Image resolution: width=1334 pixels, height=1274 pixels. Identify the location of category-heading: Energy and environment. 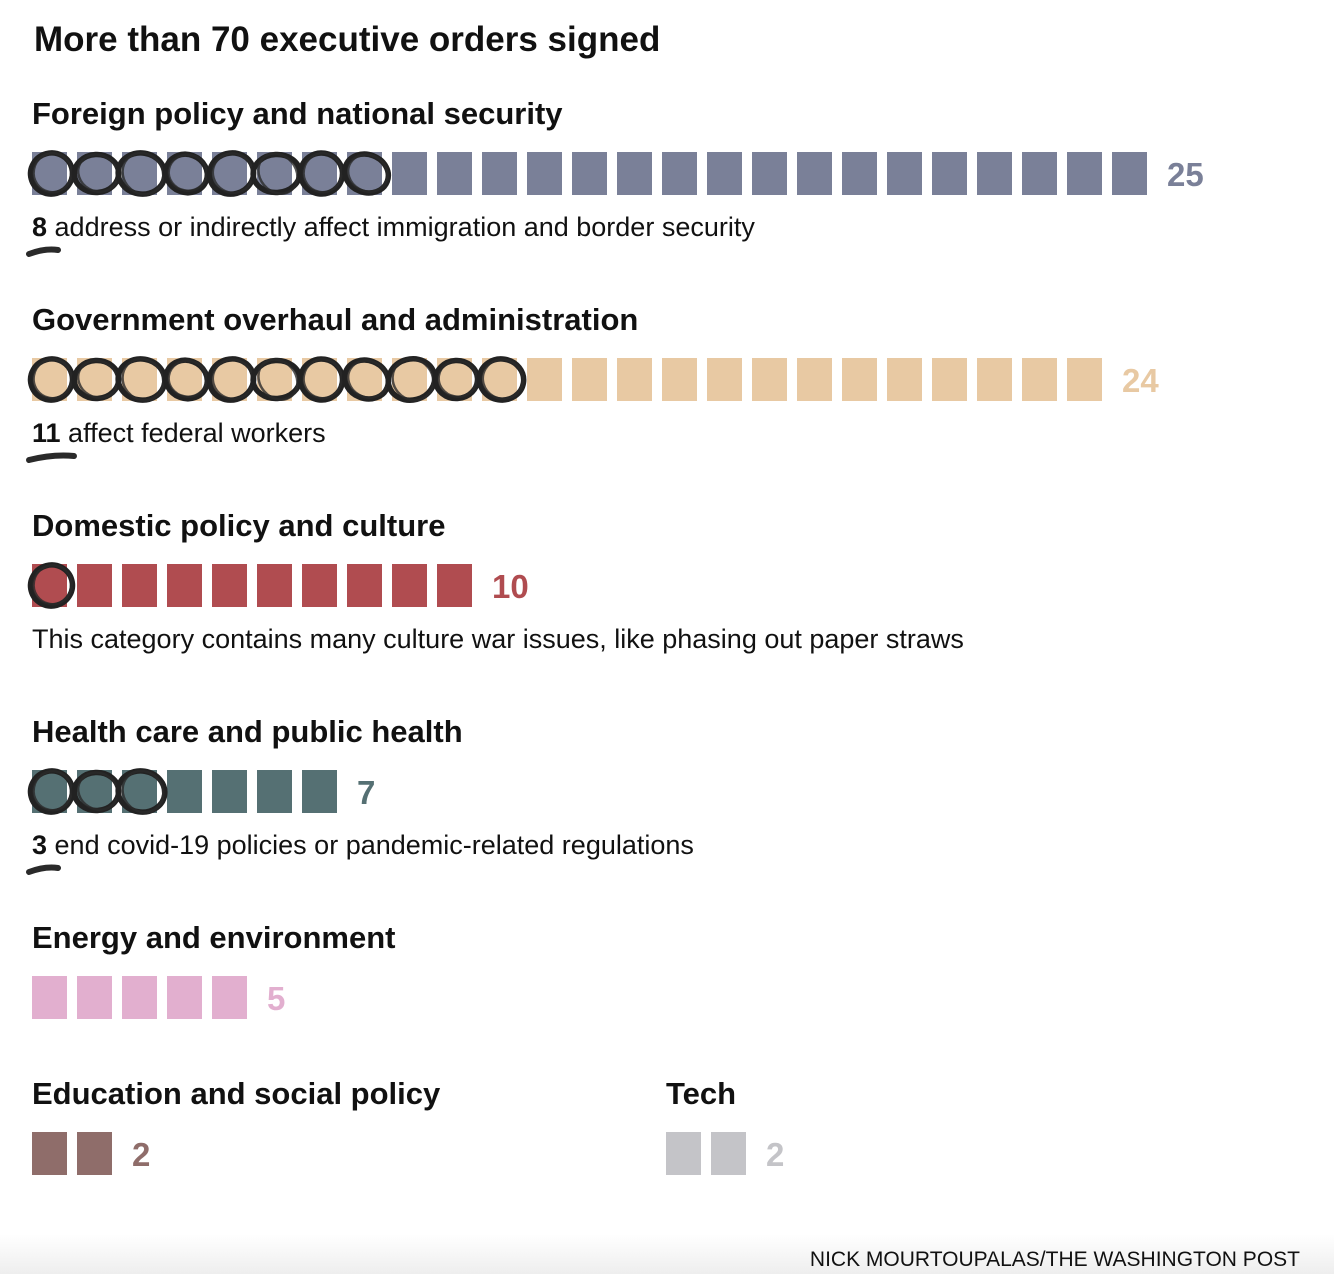
(213, 937).